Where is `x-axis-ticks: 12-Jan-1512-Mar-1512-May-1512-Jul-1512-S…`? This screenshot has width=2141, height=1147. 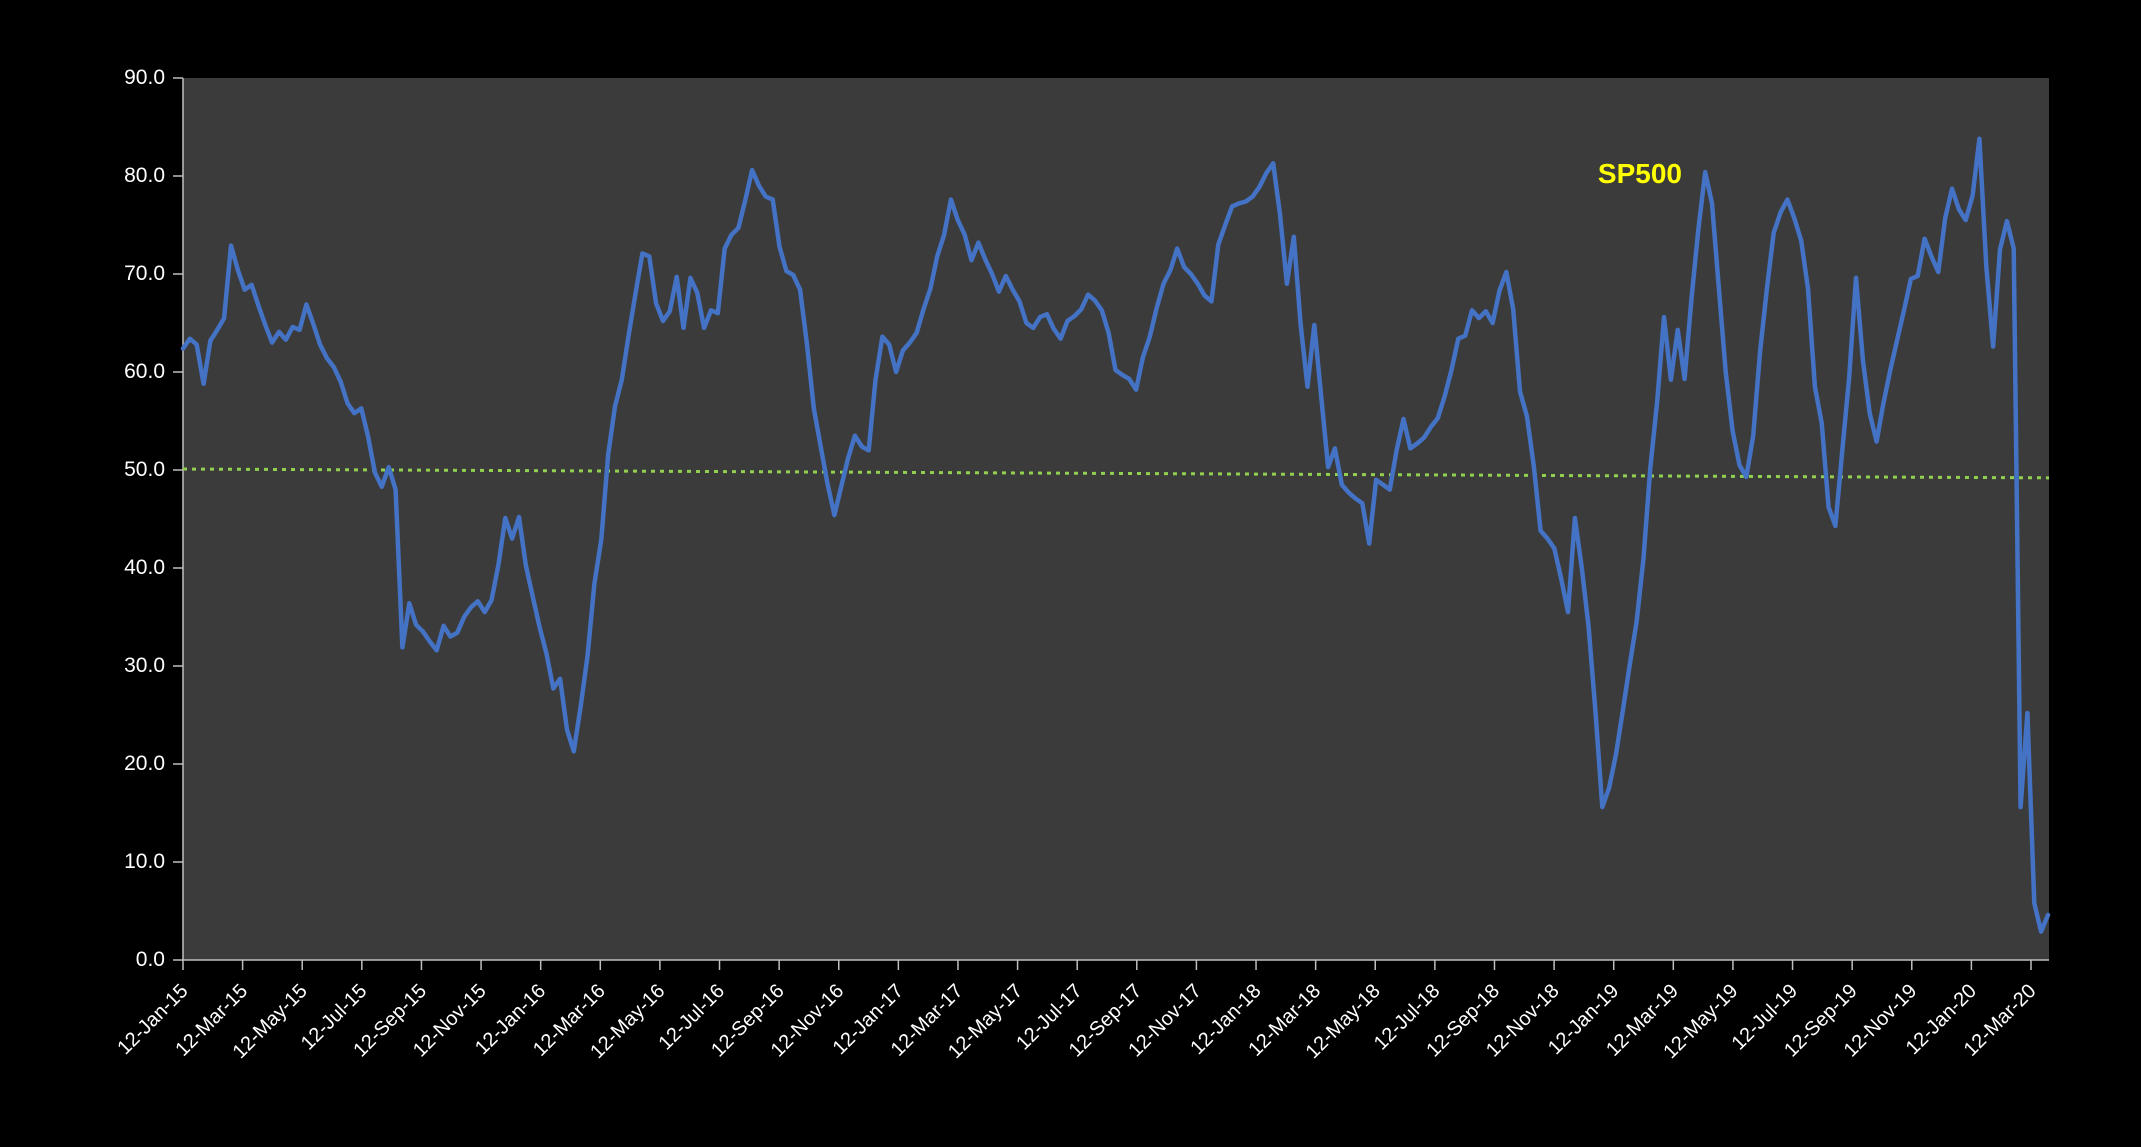 x-axis-ticks: 12-Jan-1512-Mar-1512-May-1512-Jul-1512-S… is located at coordinates (1077, 1011).